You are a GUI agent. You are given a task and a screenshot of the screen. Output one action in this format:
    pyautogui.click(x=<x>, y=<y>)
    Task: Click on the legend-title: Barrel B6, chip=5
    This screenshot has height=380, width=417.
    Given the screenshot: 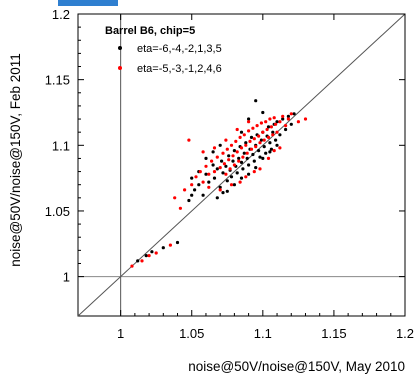 What is the action you would take?
    pyautogui.click(x=150, y=31)
    